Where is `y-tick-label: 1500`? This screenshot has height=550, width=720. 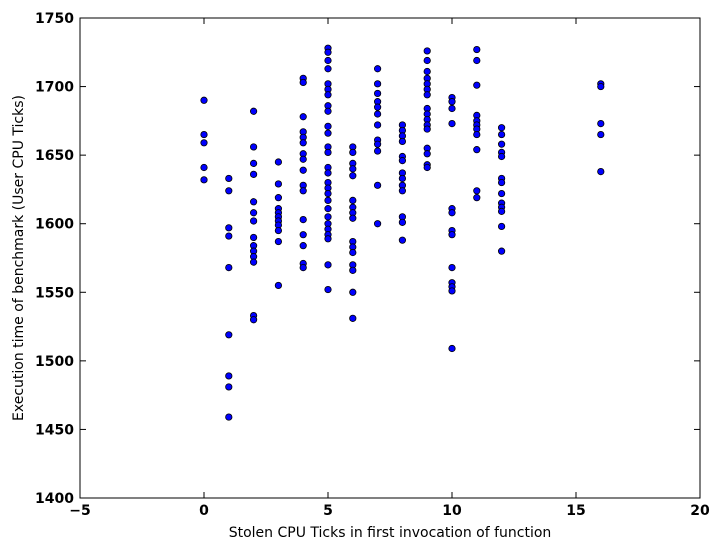
y-tick-label: 1500 is located at coordinates (54, 362).